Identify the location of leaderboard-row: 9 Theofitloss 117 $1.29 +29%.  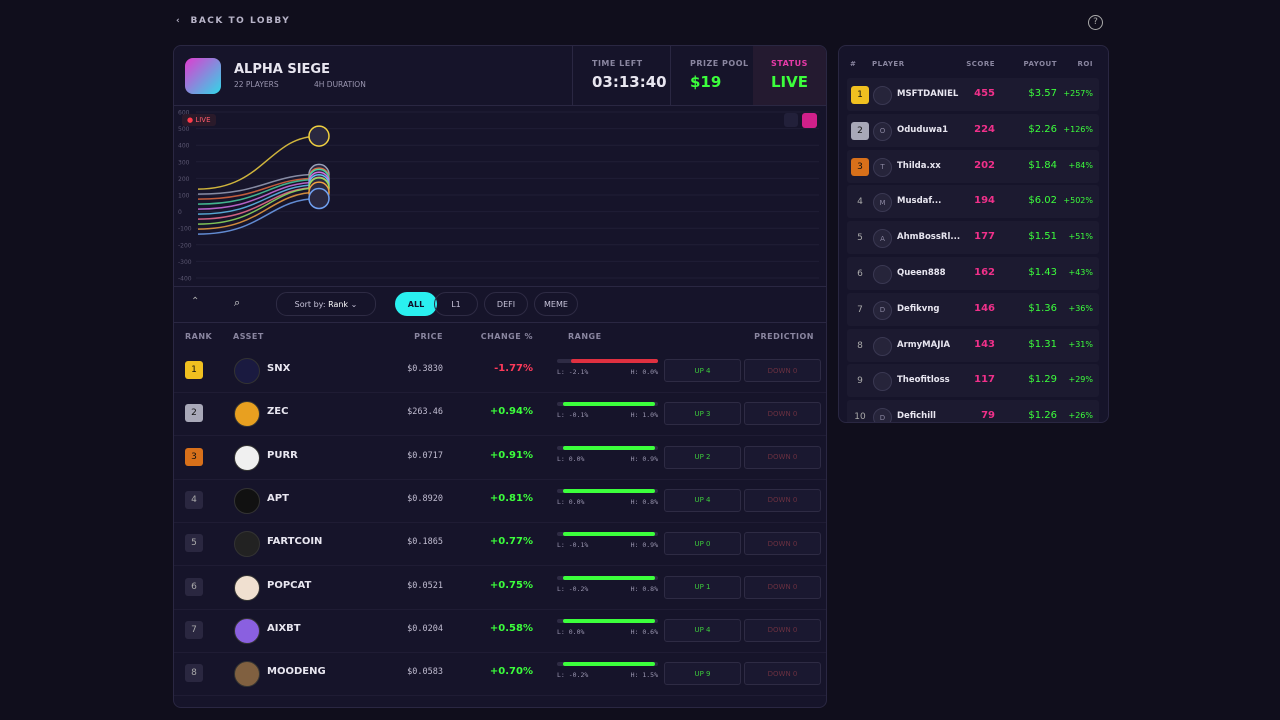
(973, 381).